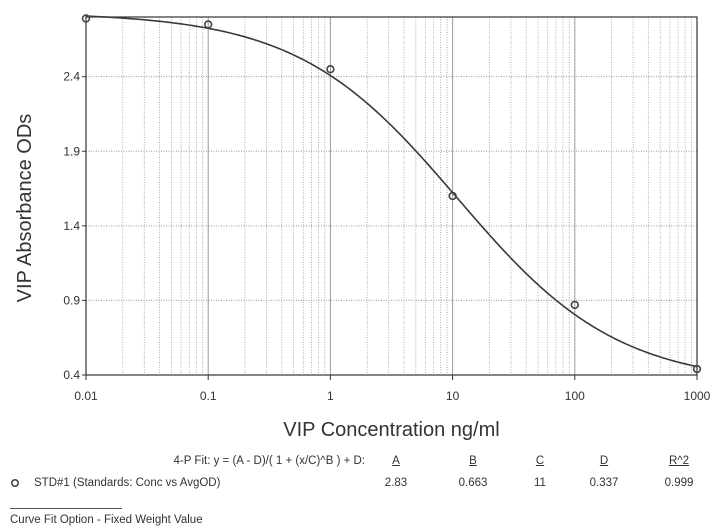  I want to click on curve-fit-option-note: Curve Fit Option - Fixed Weight Value, so click(106, 520).